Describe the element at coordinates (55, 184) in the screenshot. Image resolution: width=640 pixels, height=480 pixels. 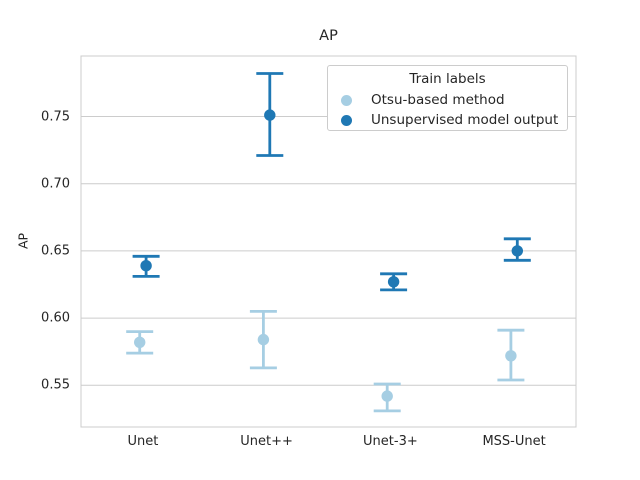
I see `y-tick-label: 0.70` at that location.